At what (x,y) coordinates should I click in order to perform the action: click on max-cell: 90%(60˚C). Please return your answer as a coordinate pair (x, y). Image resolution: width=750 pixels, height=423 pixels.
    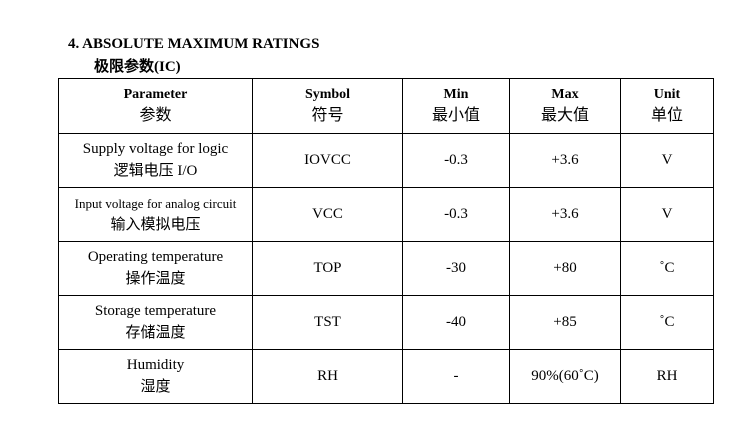
    Looking at the image, I should click on (565, 376).